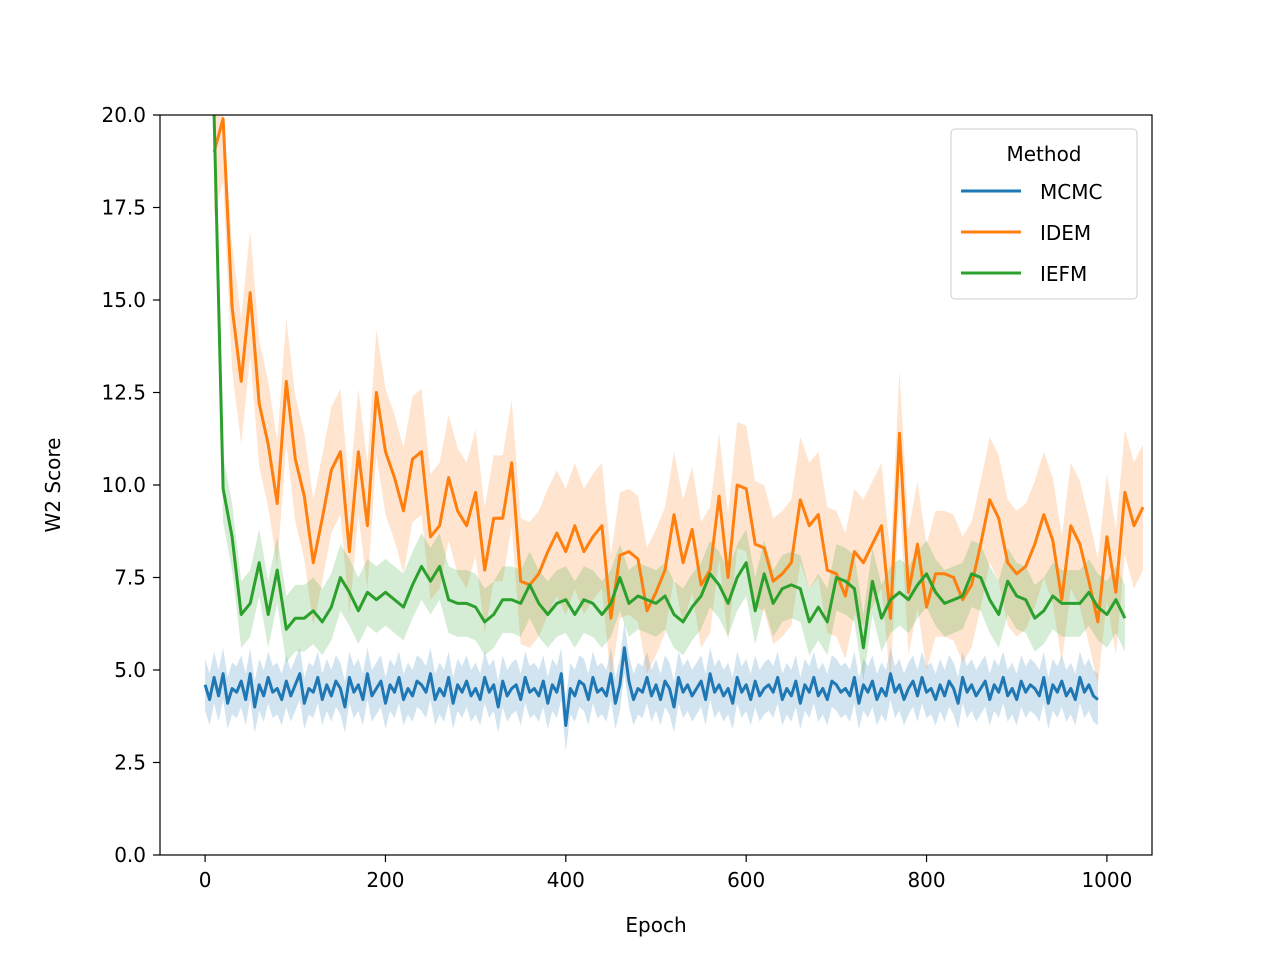 Image resolution: width=1280 pixels, height=960 pixels. Describe the element at coordinates (655, 925) in the screenshot. I see `x-axis-label: Epoch` at that location.